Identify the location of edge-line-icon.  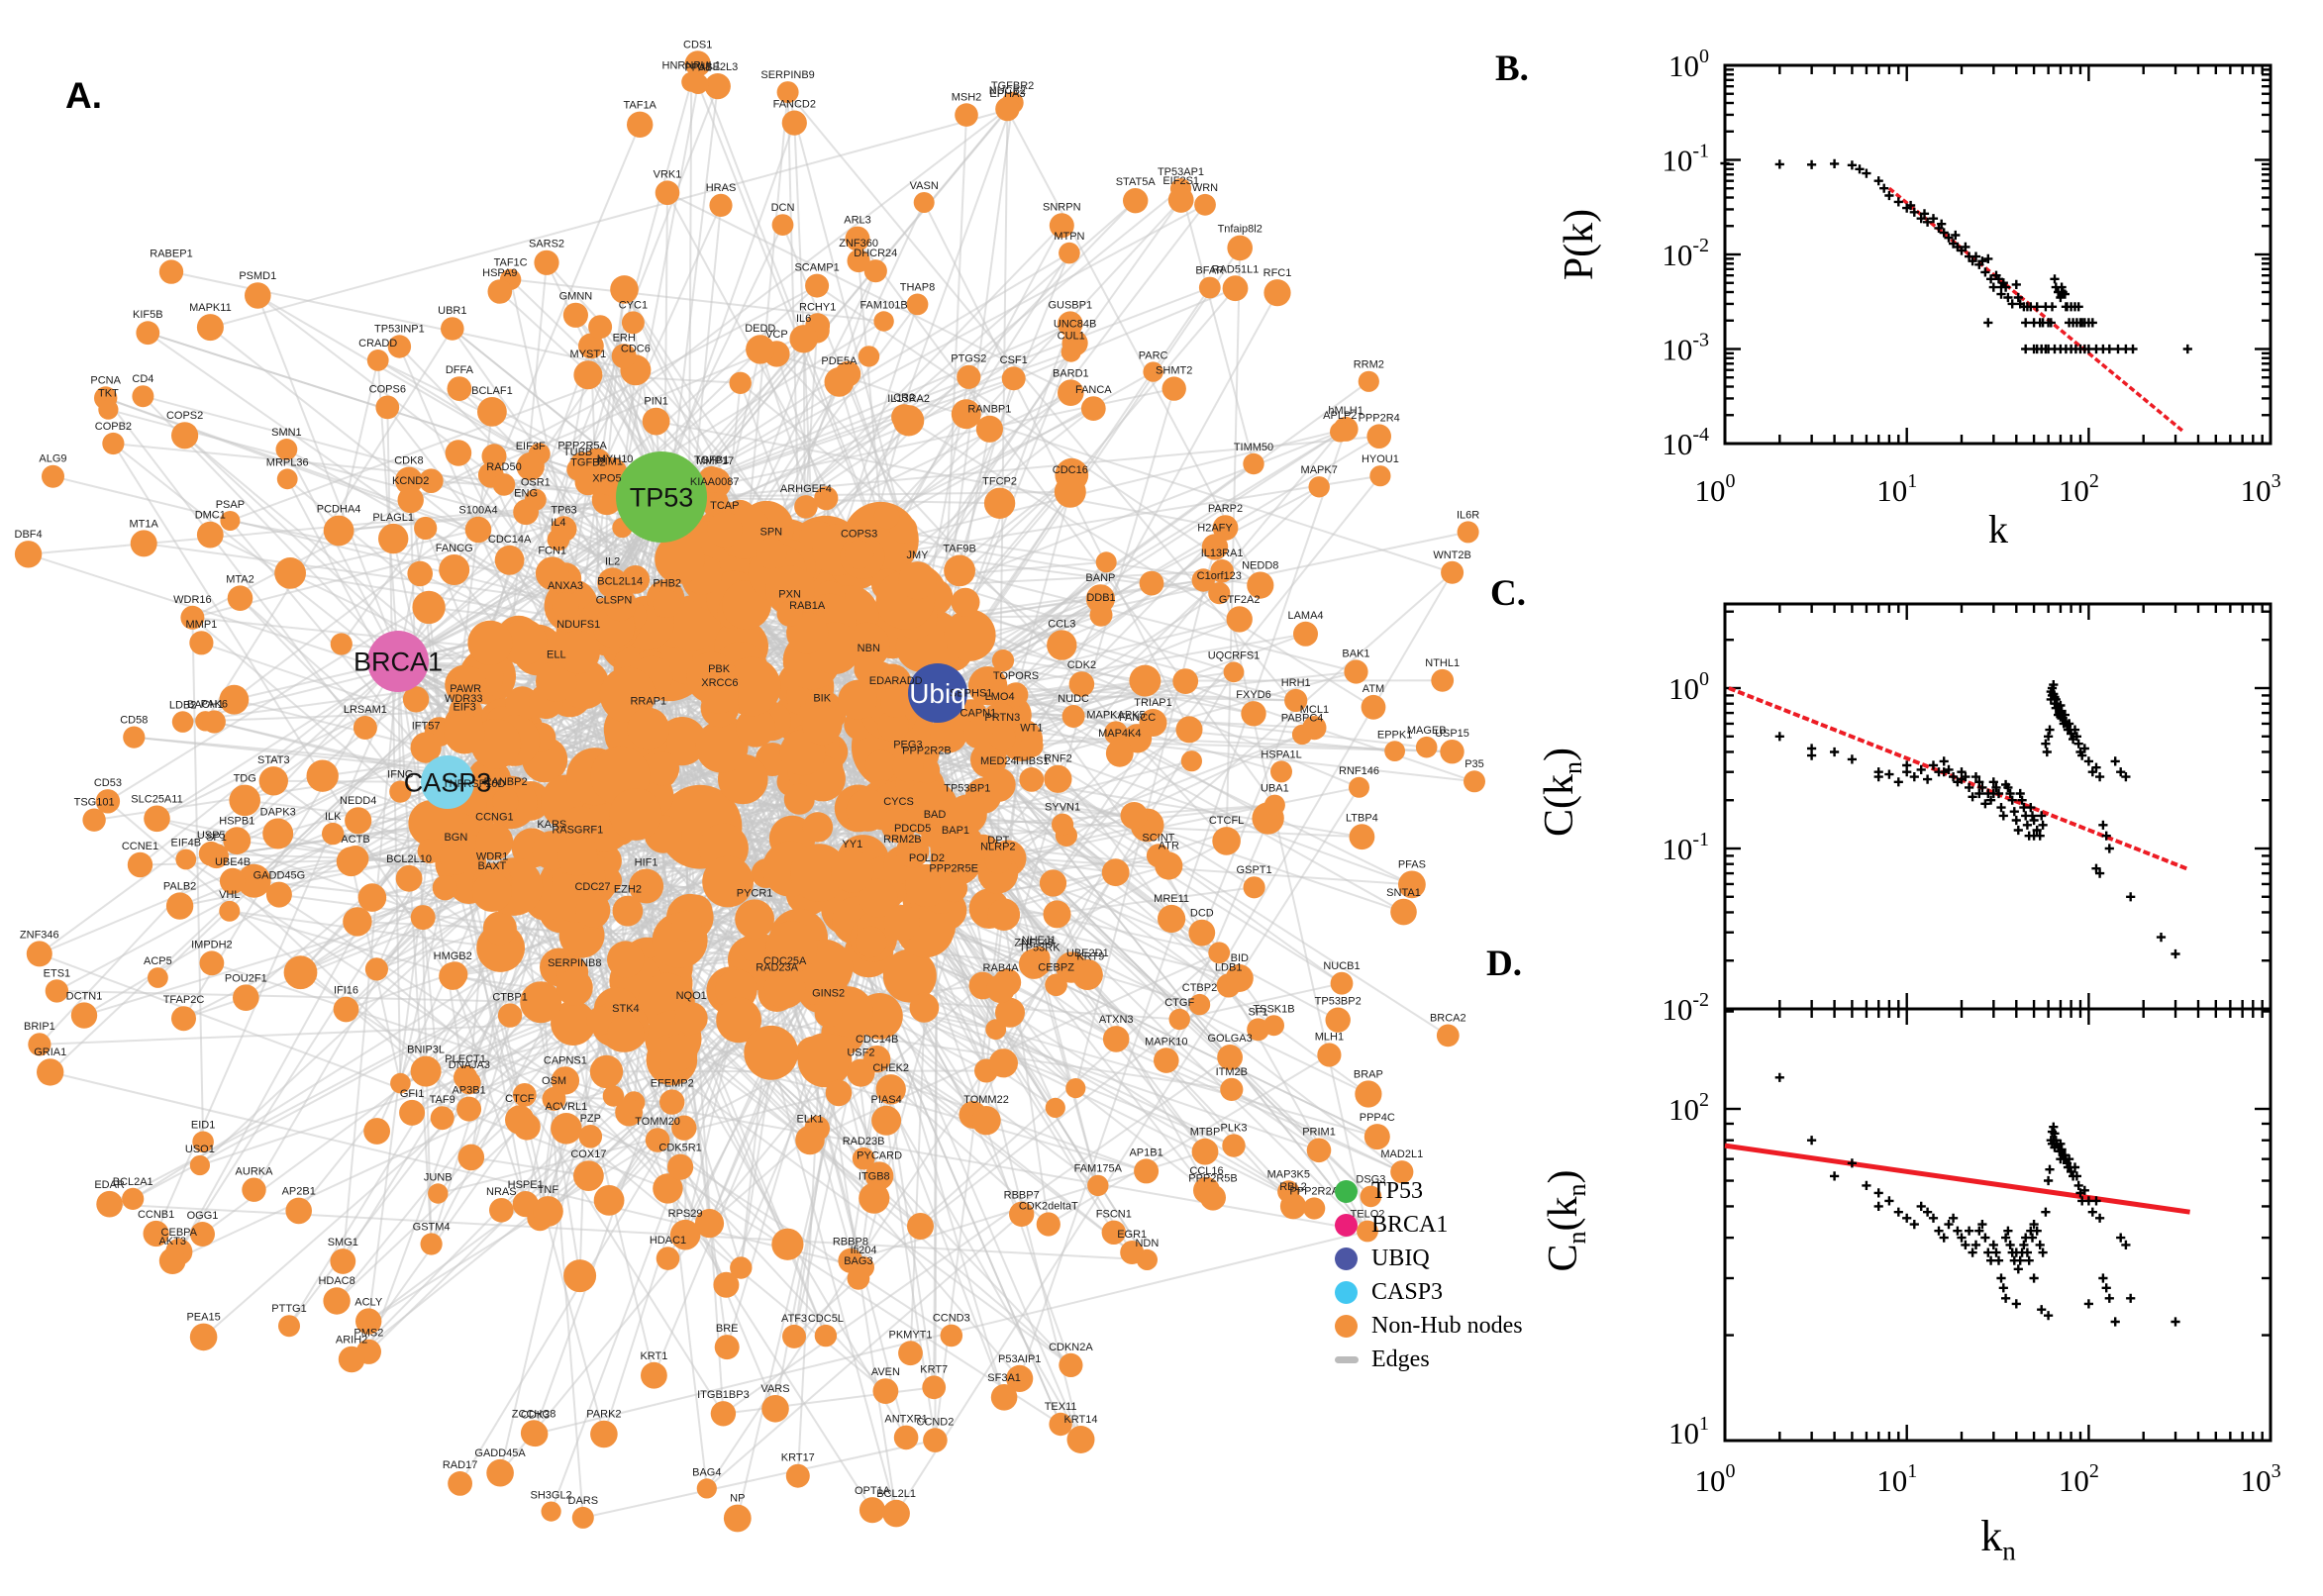
(1347, 1359).